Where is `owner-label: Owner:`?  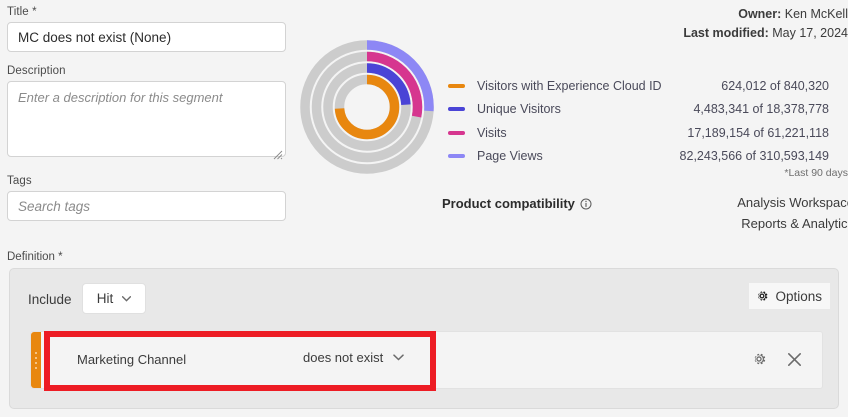 owner-label: Owner: is located at coordinates (760, 14).